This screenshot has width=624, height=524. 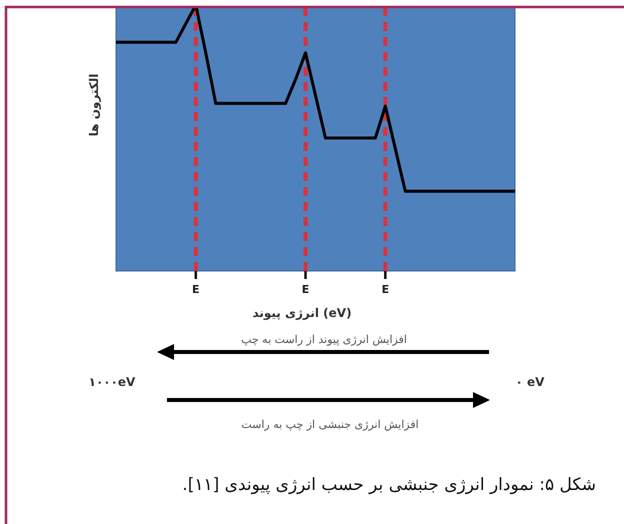 I want to click on text: افزایش انرژی جنبشی از چپ به راست, so click(x=330, y=424).